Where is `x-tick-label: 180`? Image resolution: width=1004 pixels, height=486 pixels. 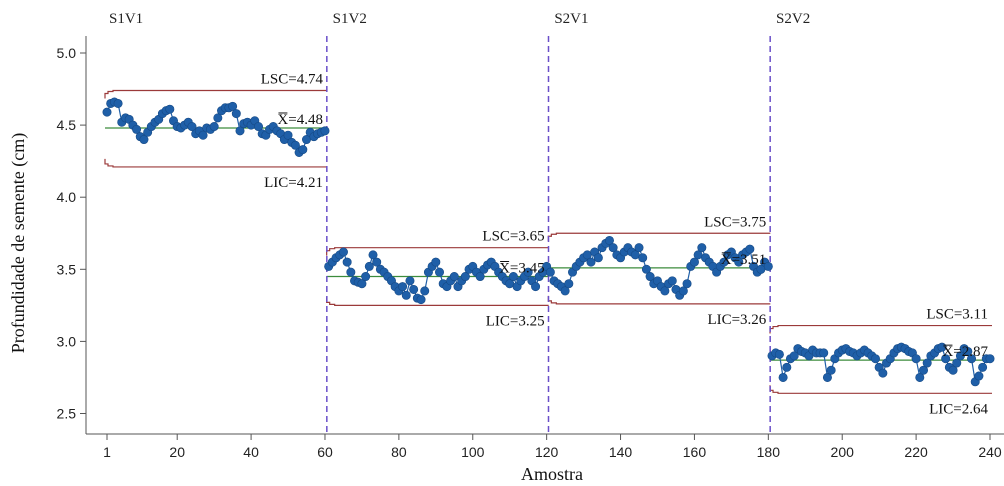 x-tick-label: 180 is located at coordinates (769, 452).